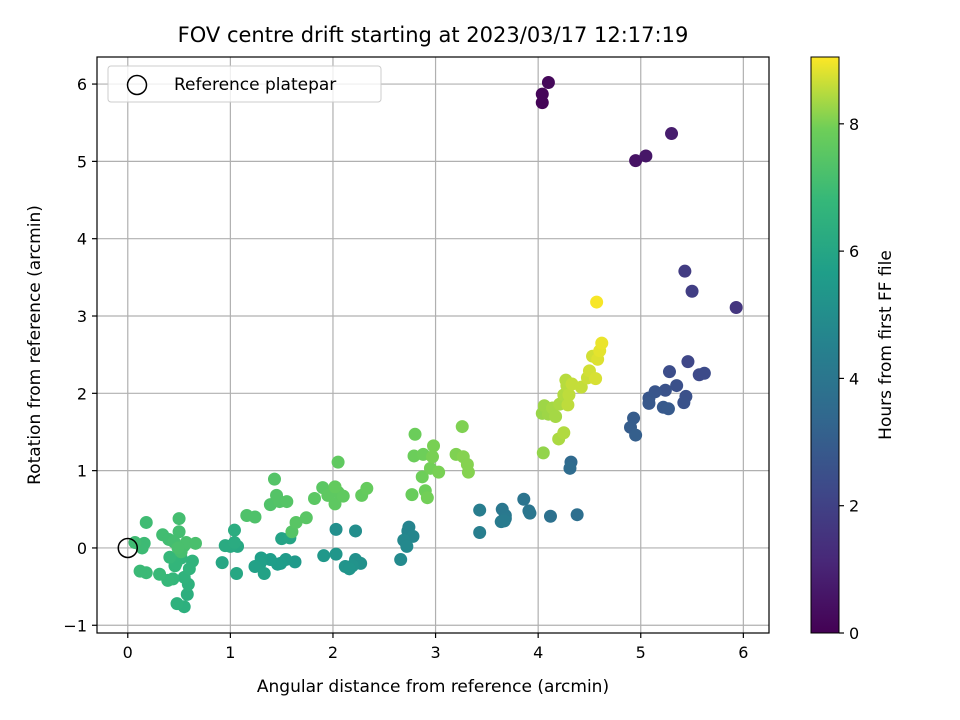  I want to click on x-tick-label: 4, so click(538, 652).